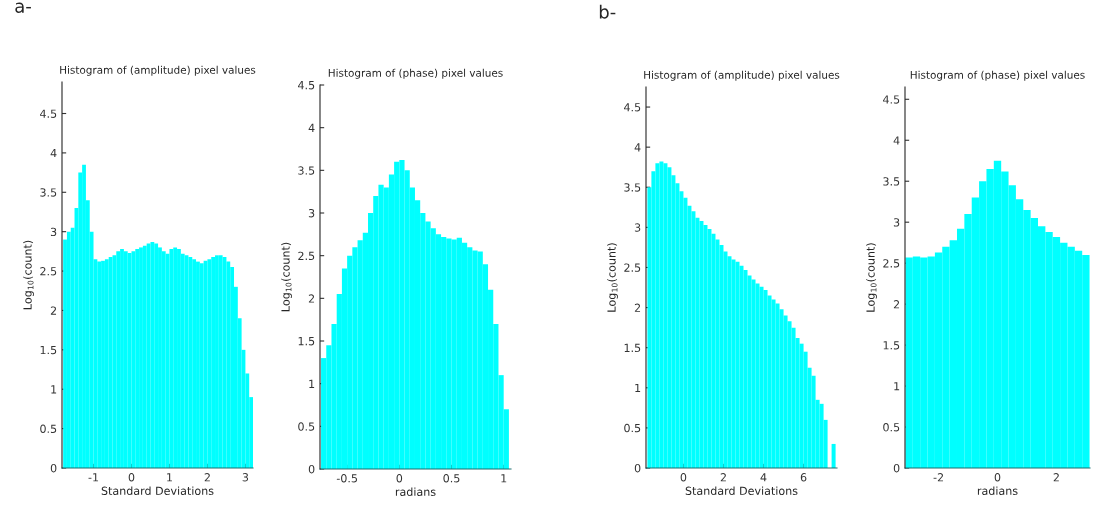 The height and width of the screenshot is (508, 1095). Describe the element at coordinates (347, 478) in the screenshot. I see `x-tick-label: -0.5` at that location.